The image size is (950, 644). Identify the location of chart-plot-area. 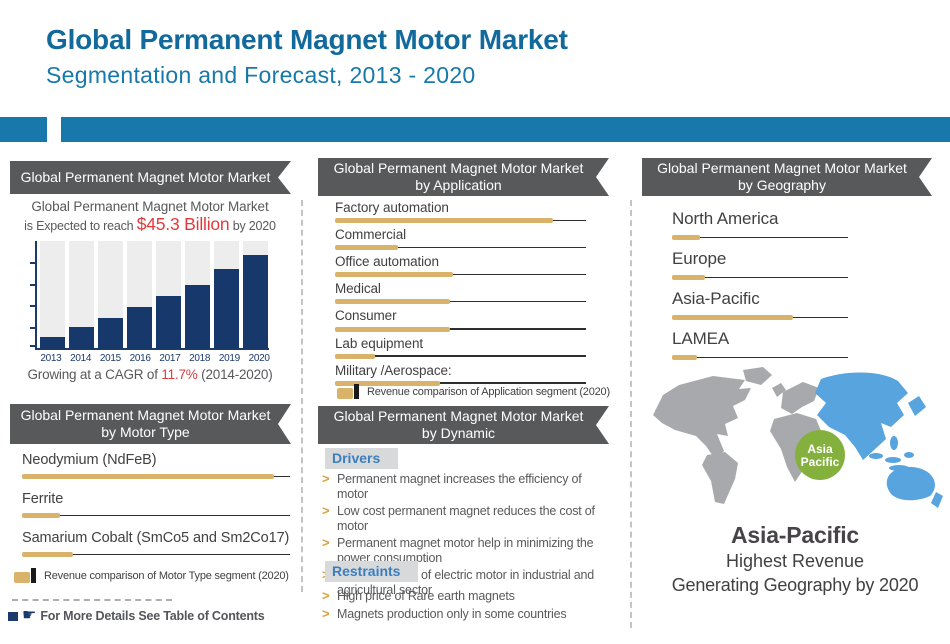
(154, 294).